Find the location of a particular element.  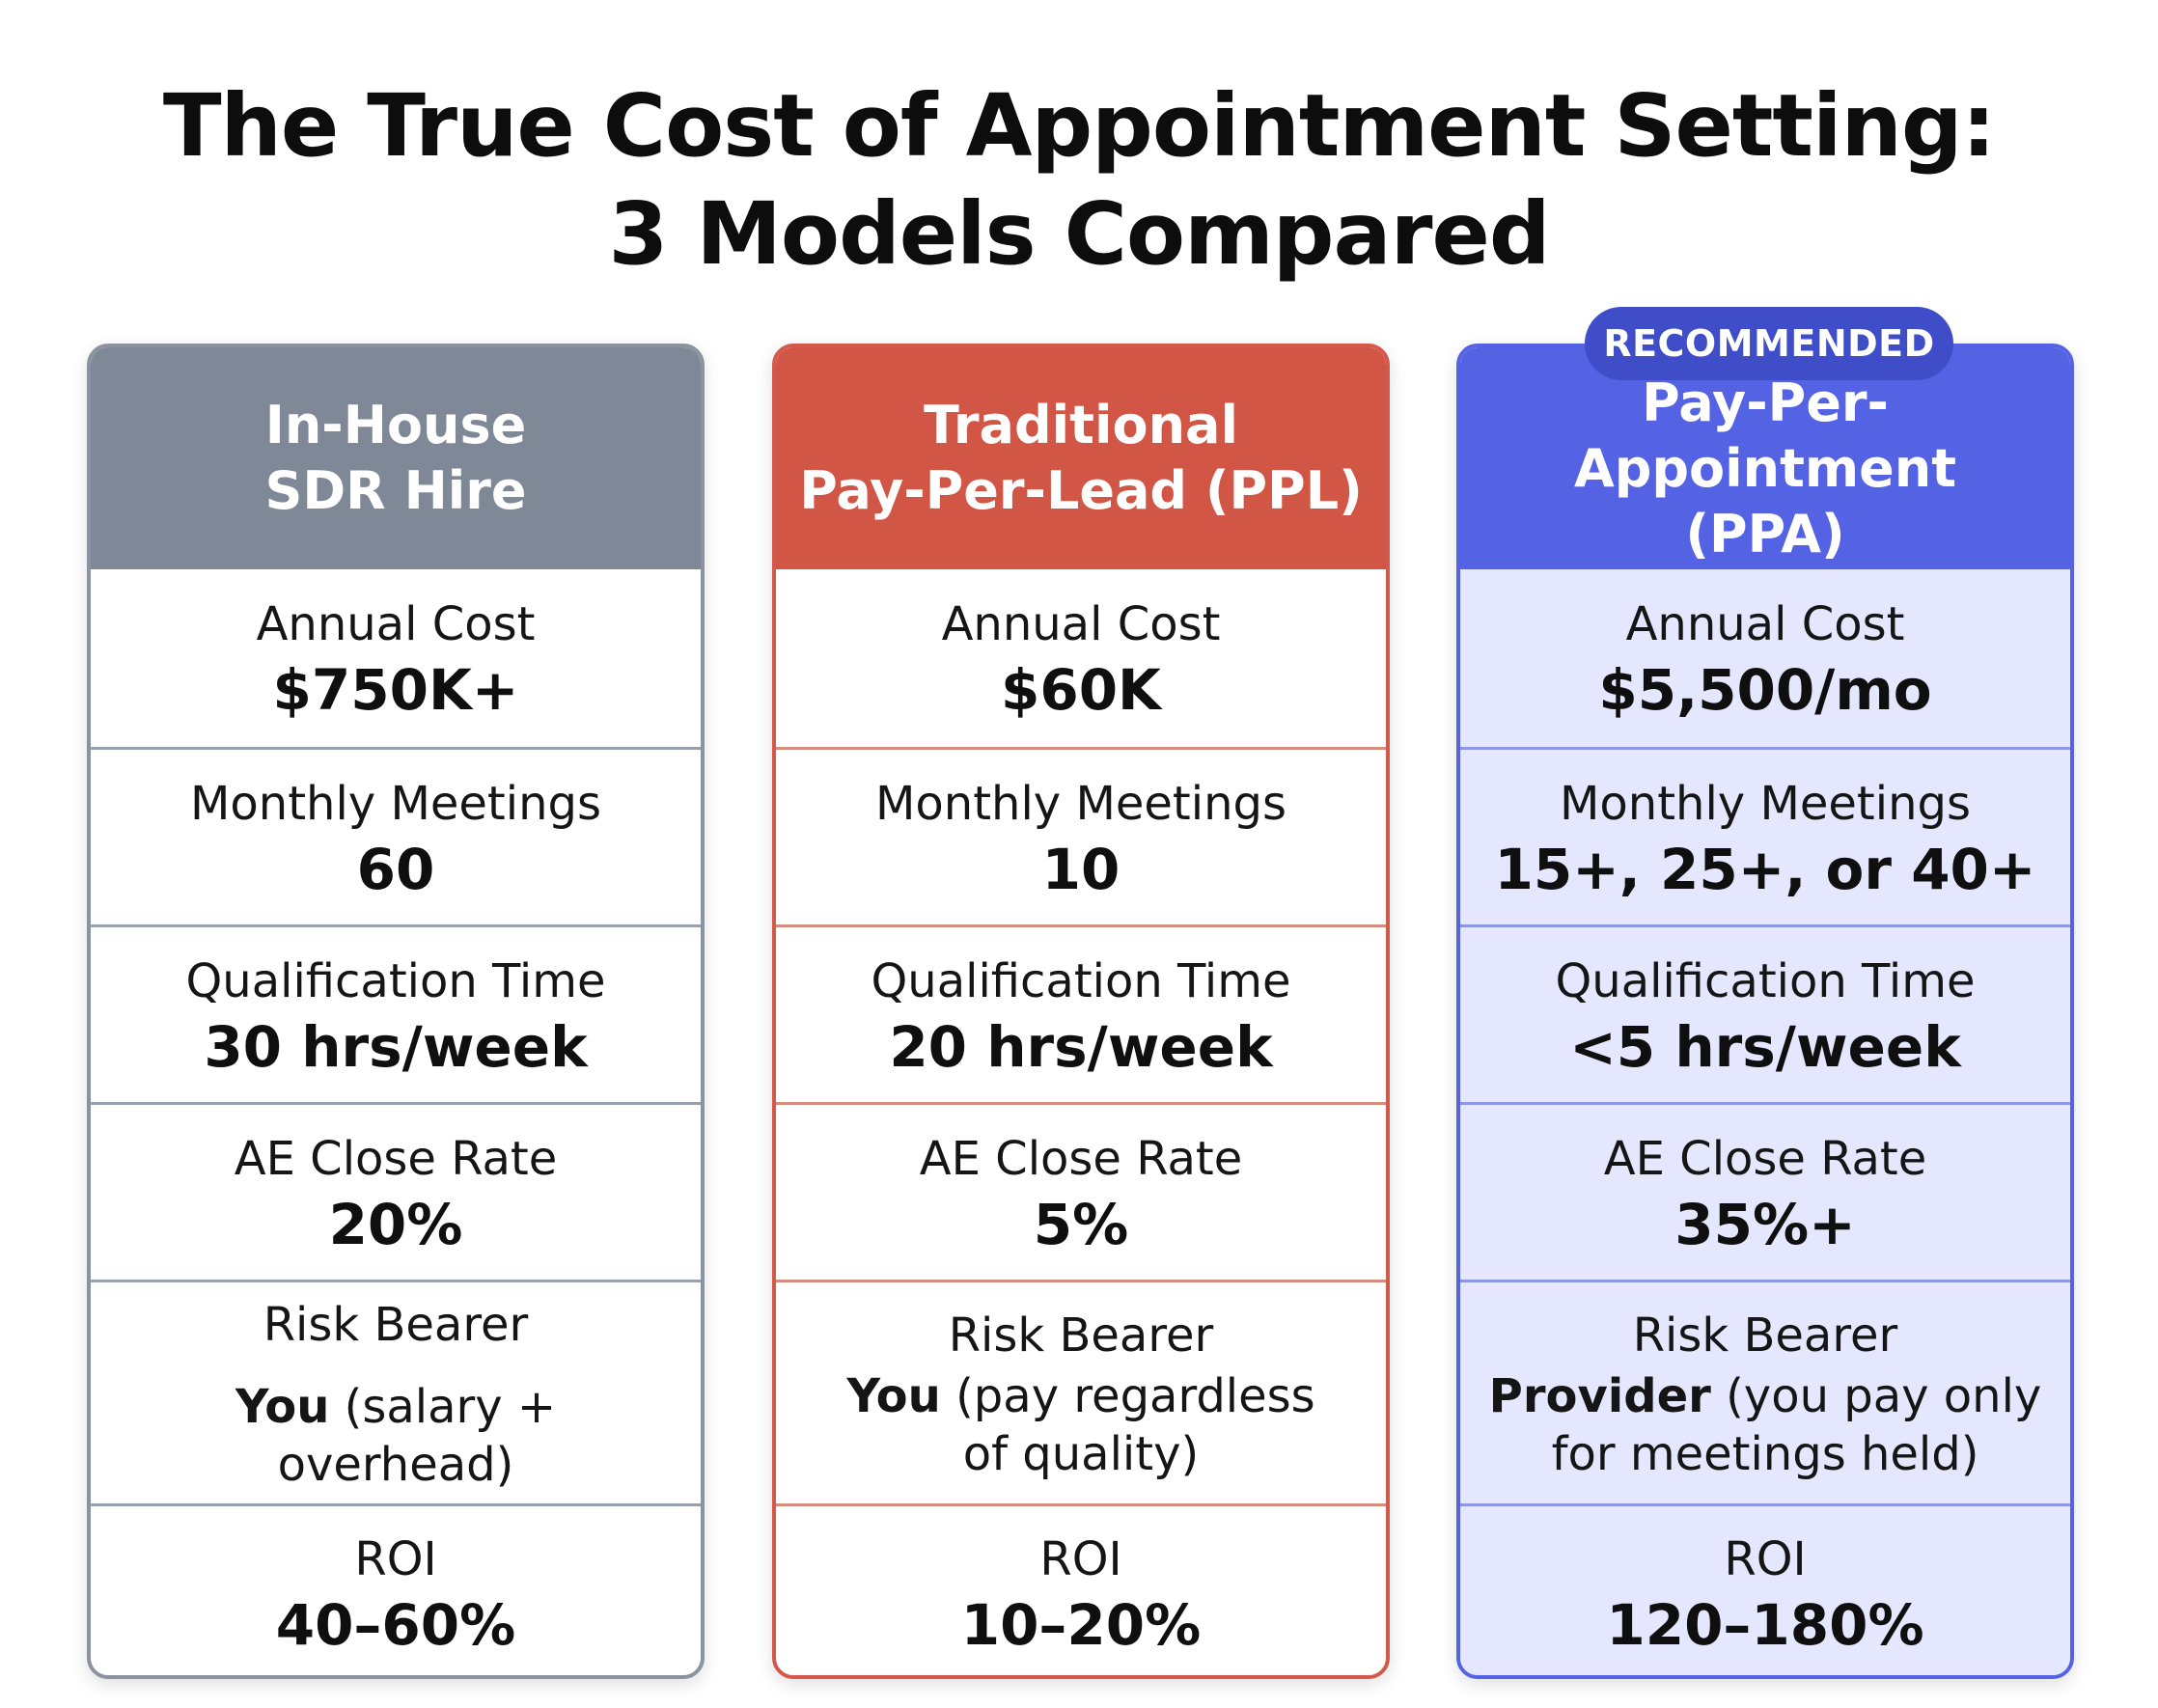

row-monthly-meetings: Monthly Meetings 10 is located at coordinates (1081, 835).